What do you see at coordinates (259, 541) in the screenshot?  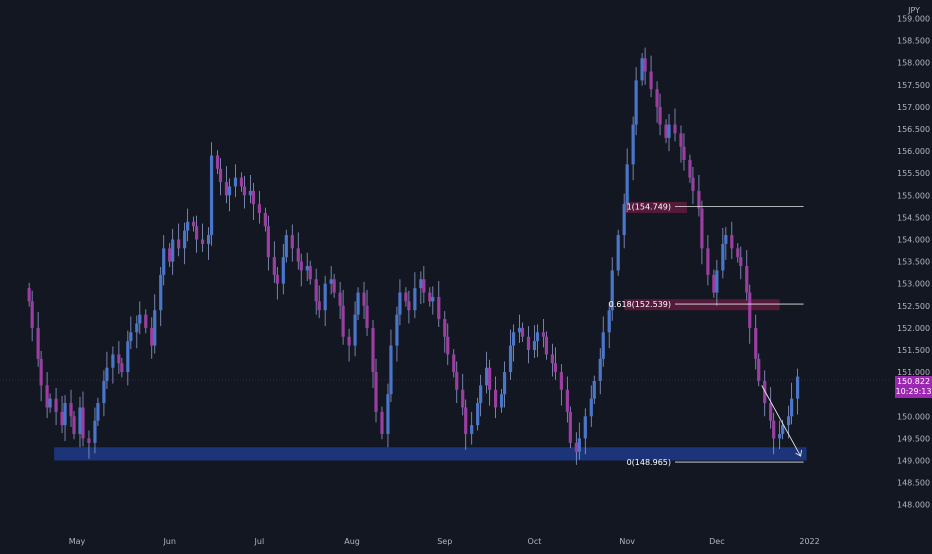 I see `x-tick-label: Jul` at bounding box center [259, 541].